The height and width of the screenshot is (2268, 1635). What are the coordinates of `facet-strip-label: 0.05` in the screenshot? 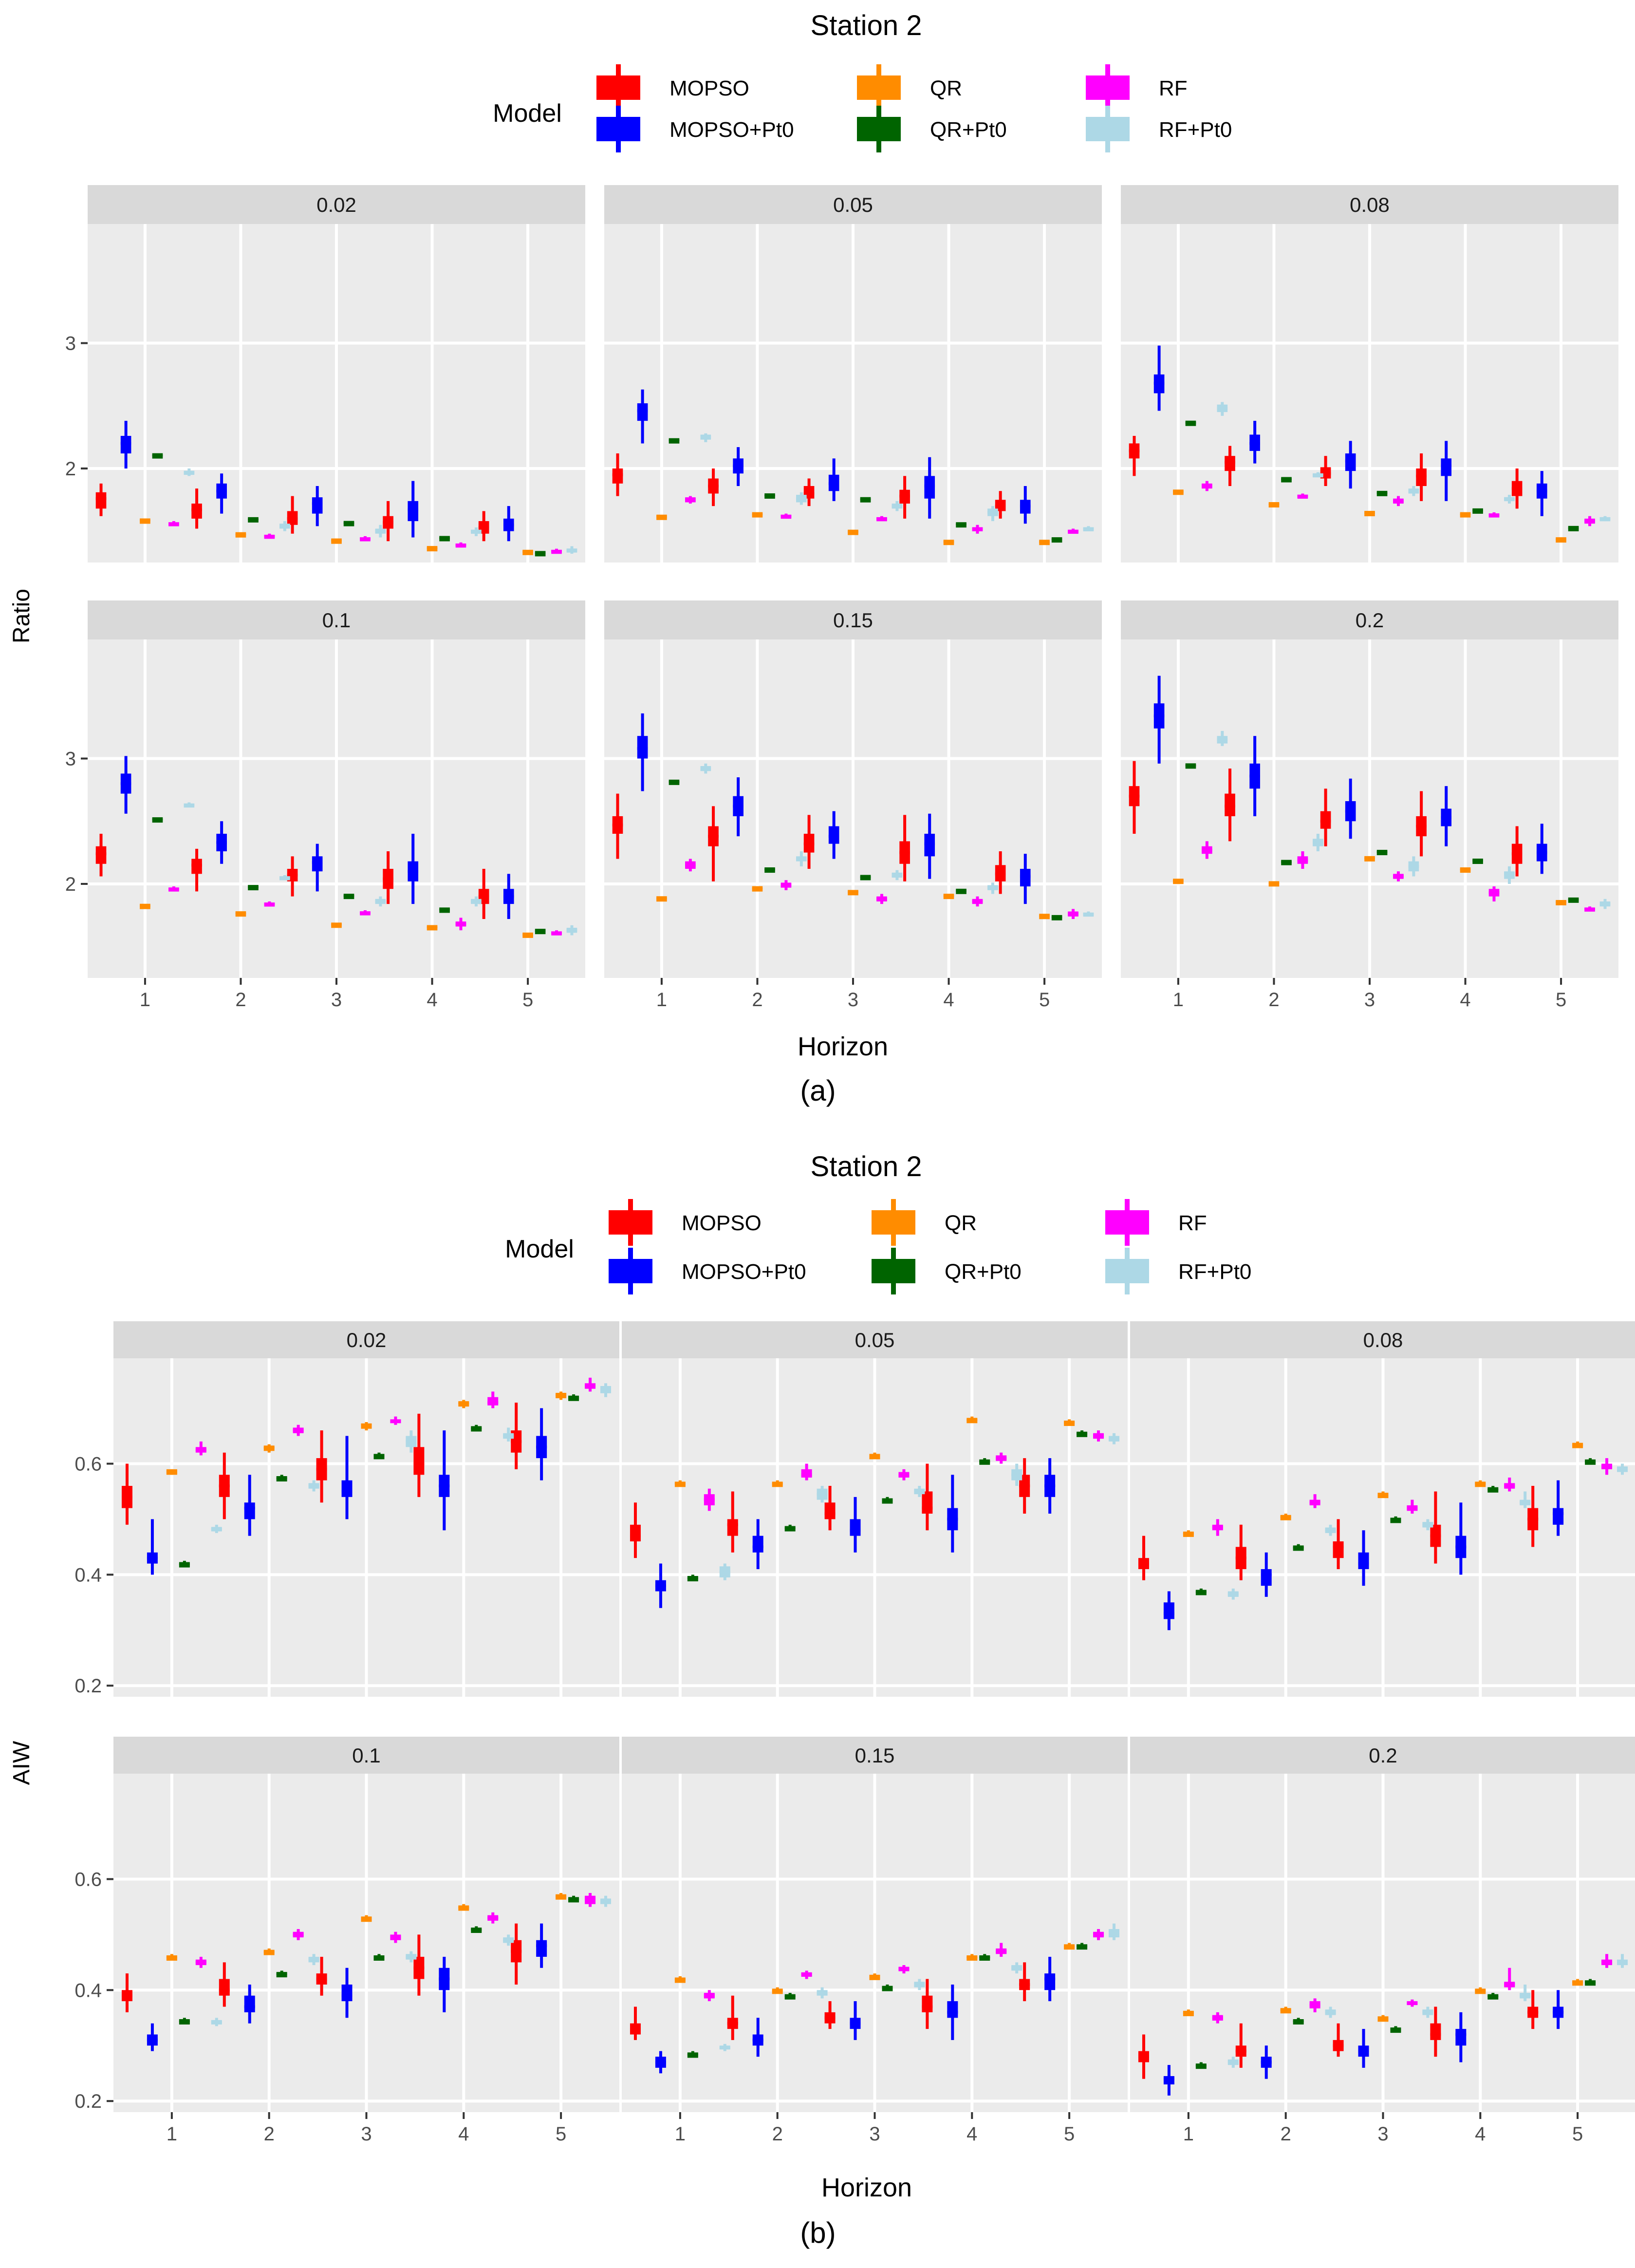 It's located at (875, 1340).